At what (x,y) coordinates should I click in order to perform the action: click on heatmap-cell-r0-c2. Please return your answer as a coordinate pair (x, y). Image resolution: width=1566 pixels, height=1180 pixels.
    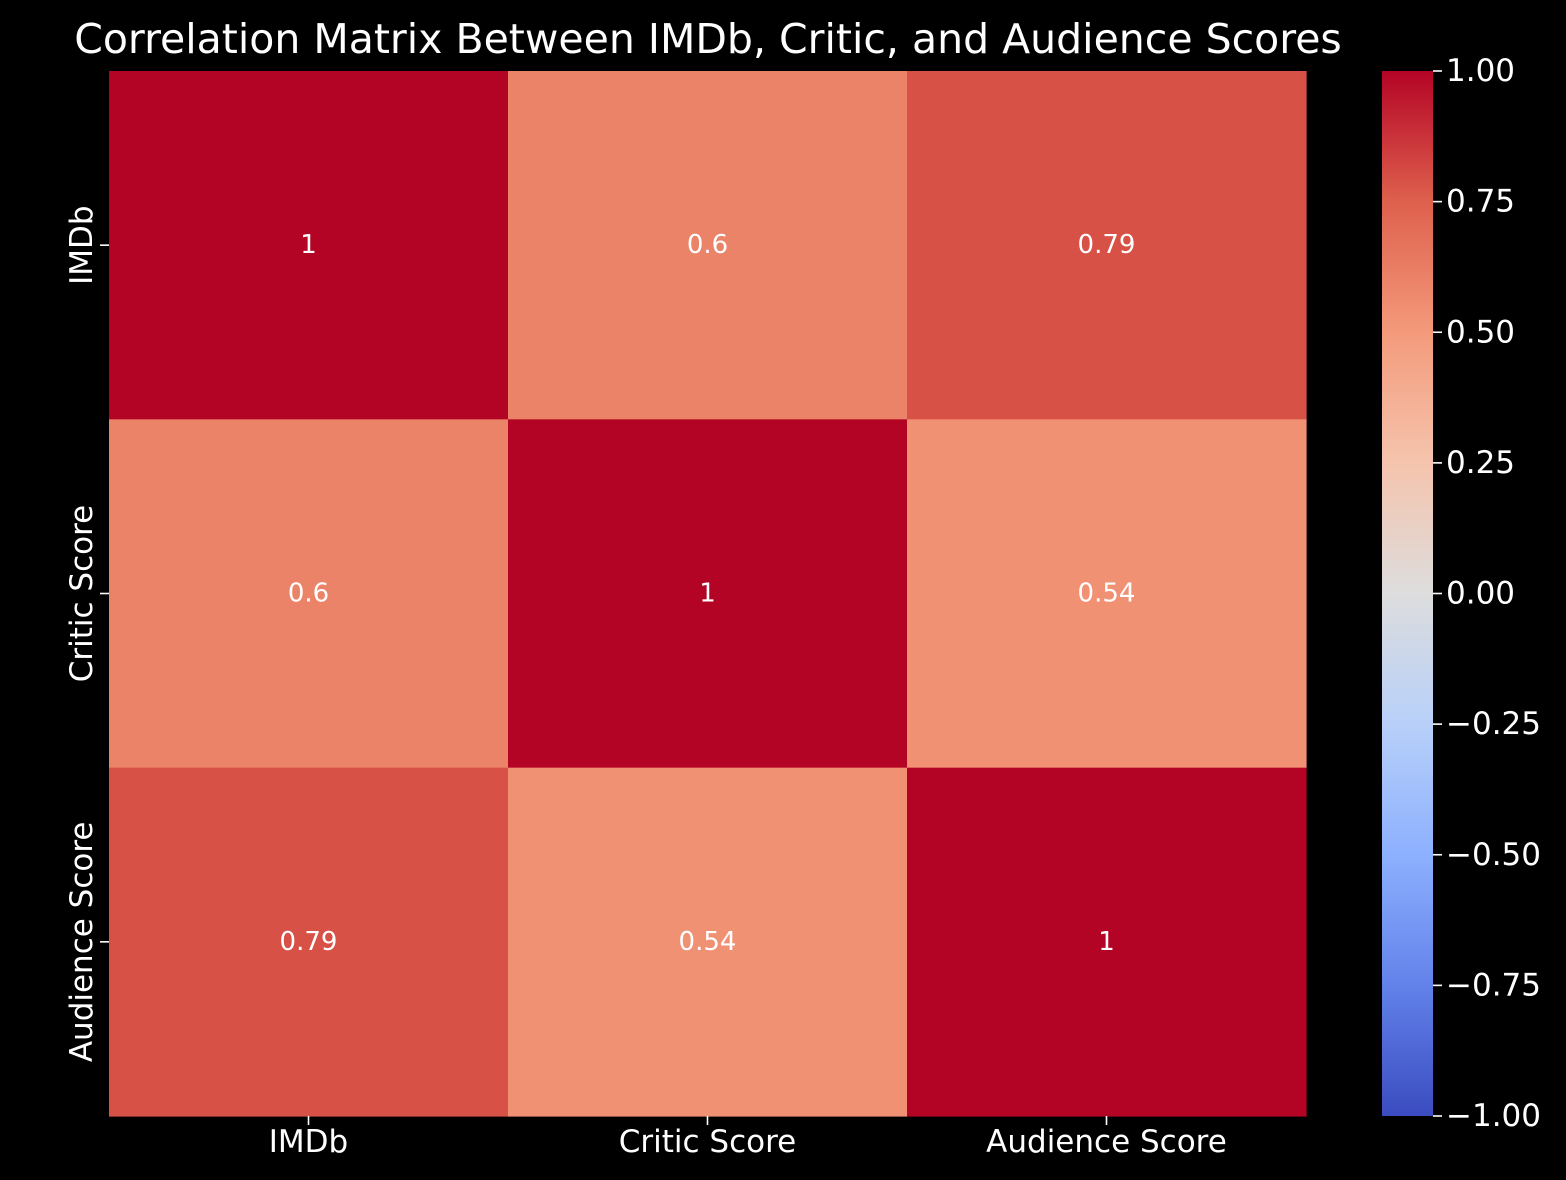
    Looking at the image, I should click on (1107, 245).